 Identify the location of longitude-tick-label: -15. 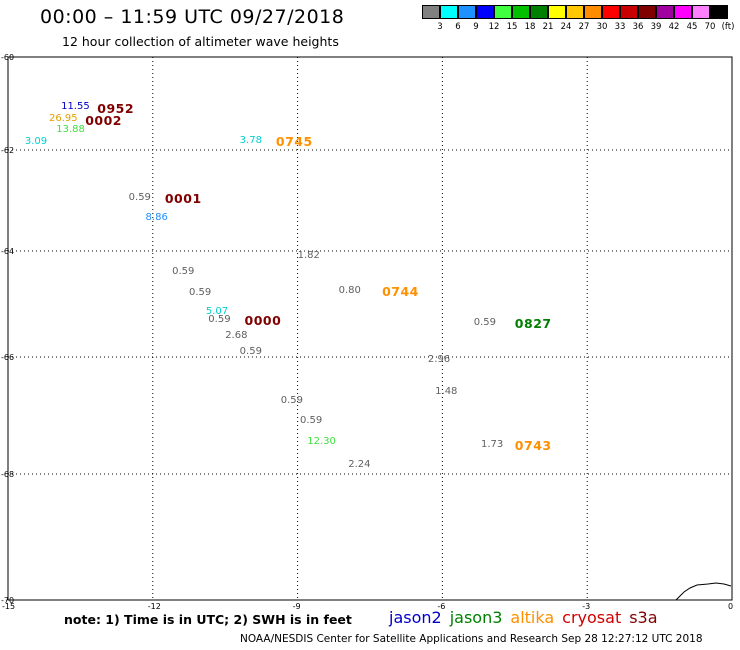
(9, 606).